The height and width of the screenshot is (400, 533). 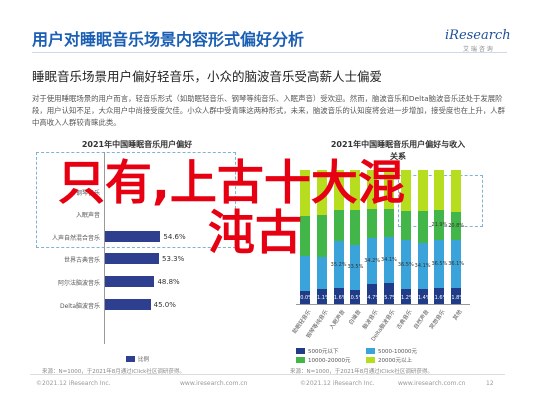 I want to click on segment-value-label: 35.2%, so click(x=338, y=264).